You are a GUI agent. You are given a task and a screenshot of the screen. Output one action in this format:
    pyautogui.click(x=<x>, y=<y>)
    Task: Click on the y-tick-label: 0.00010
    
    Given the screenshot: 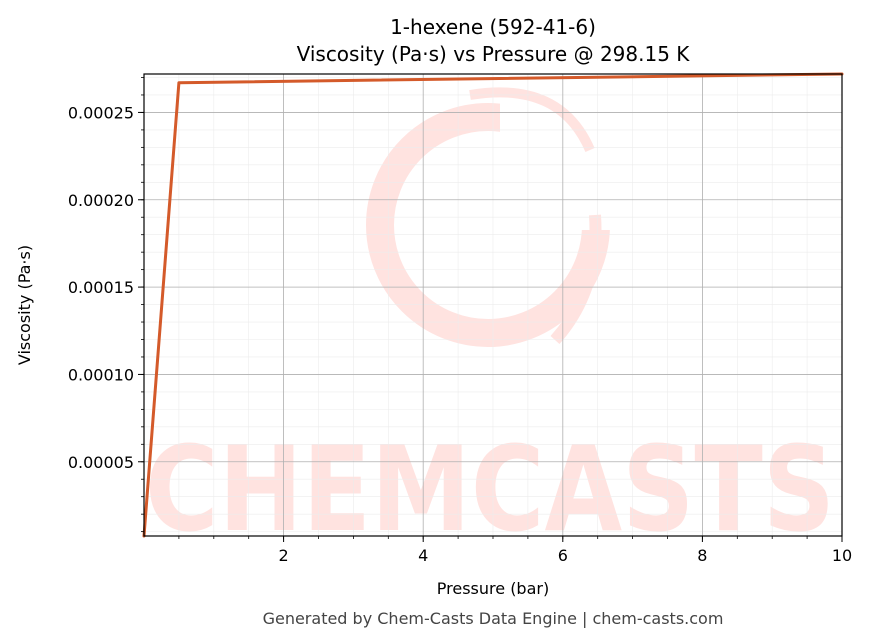 What is the action you would take?
    pyautogui.click(x=101, y=374)
    